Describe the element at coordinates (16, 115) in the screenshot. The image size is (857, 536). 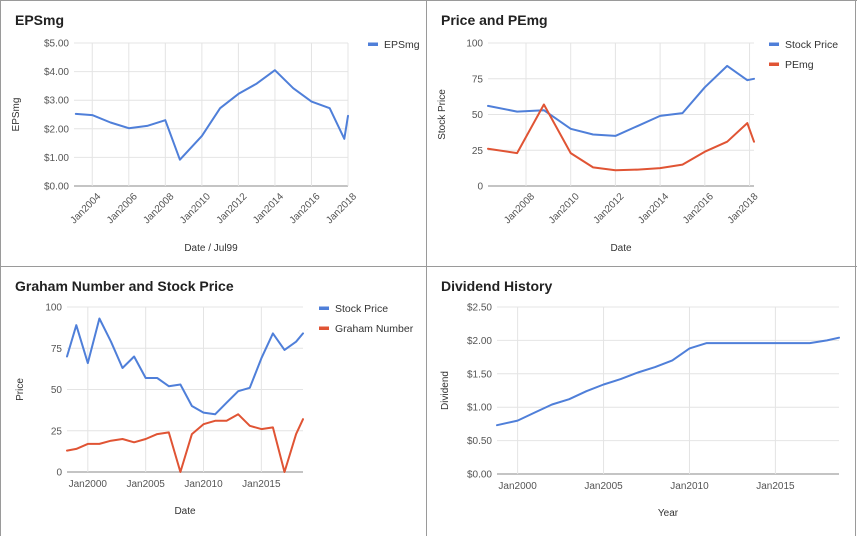
I see `y-axis-title: EPSmg` at that location.